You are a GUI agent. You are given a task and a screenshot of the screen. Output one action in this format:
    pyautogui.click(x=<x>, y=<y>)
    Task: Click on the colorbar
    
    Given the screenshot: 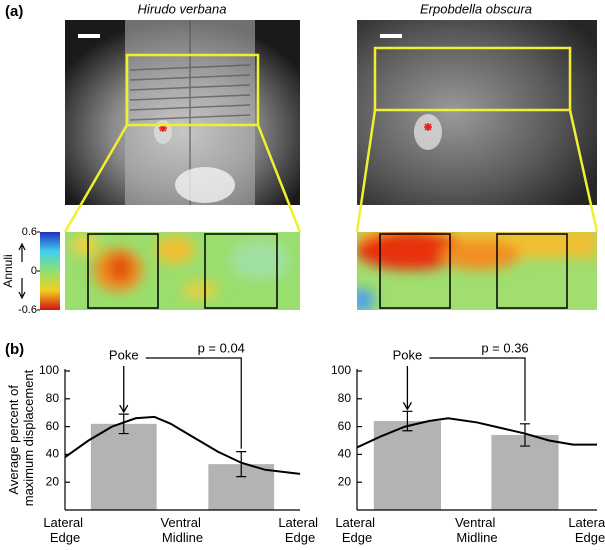 What is the action you would take?
    pyautogui.click(x=50, y=271)
    